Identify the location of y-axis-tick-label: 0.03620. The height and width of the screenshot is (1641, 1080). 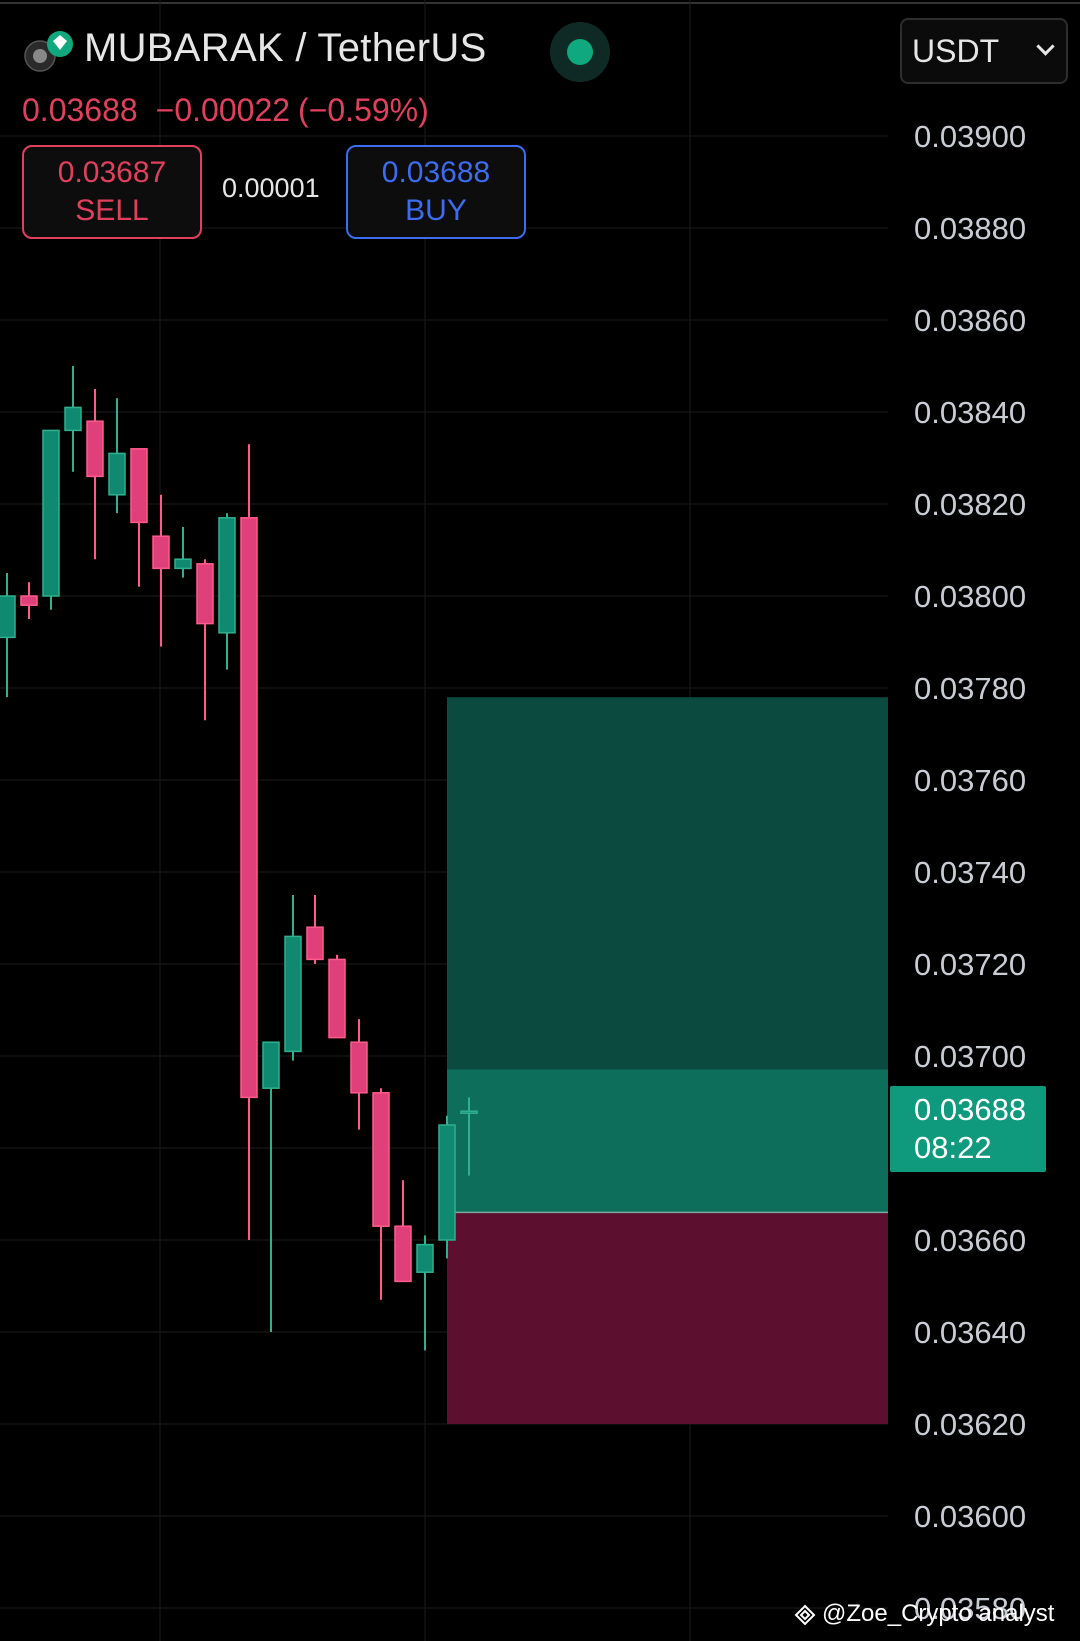
(970, 1424).